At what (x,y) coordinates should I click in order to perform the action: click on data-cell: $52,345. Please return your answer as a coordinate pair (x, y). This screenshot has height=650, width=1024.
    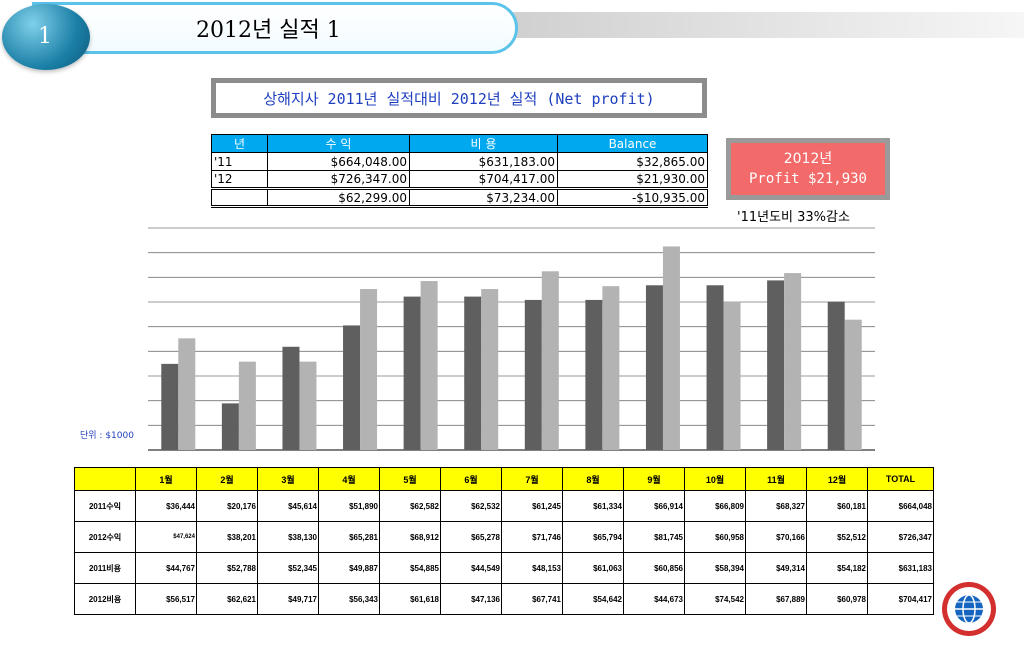
    Looking at the image, I should click on (288, 568).